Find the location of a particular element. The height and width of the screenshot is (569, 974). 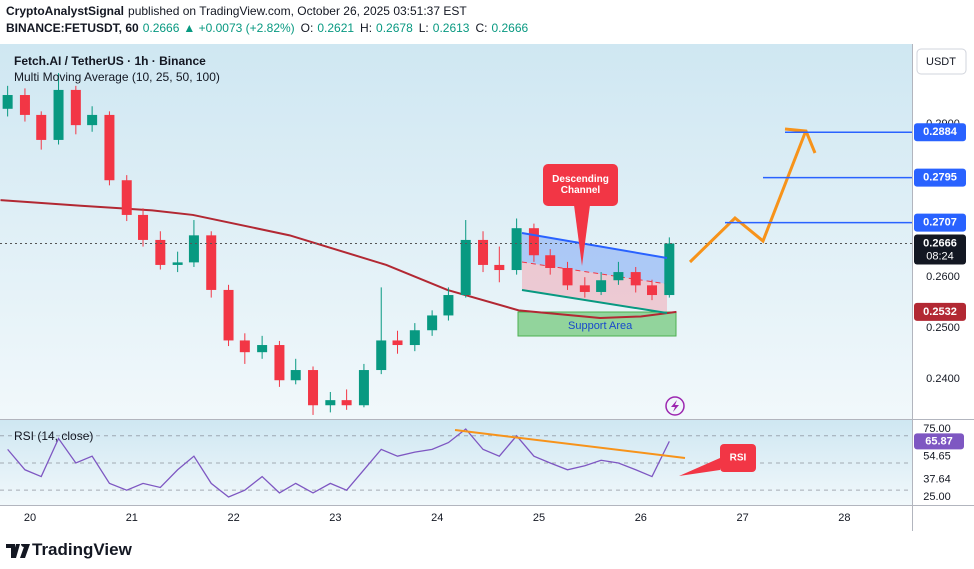

ohlc-key: O: is located at coordinates (307, 28).